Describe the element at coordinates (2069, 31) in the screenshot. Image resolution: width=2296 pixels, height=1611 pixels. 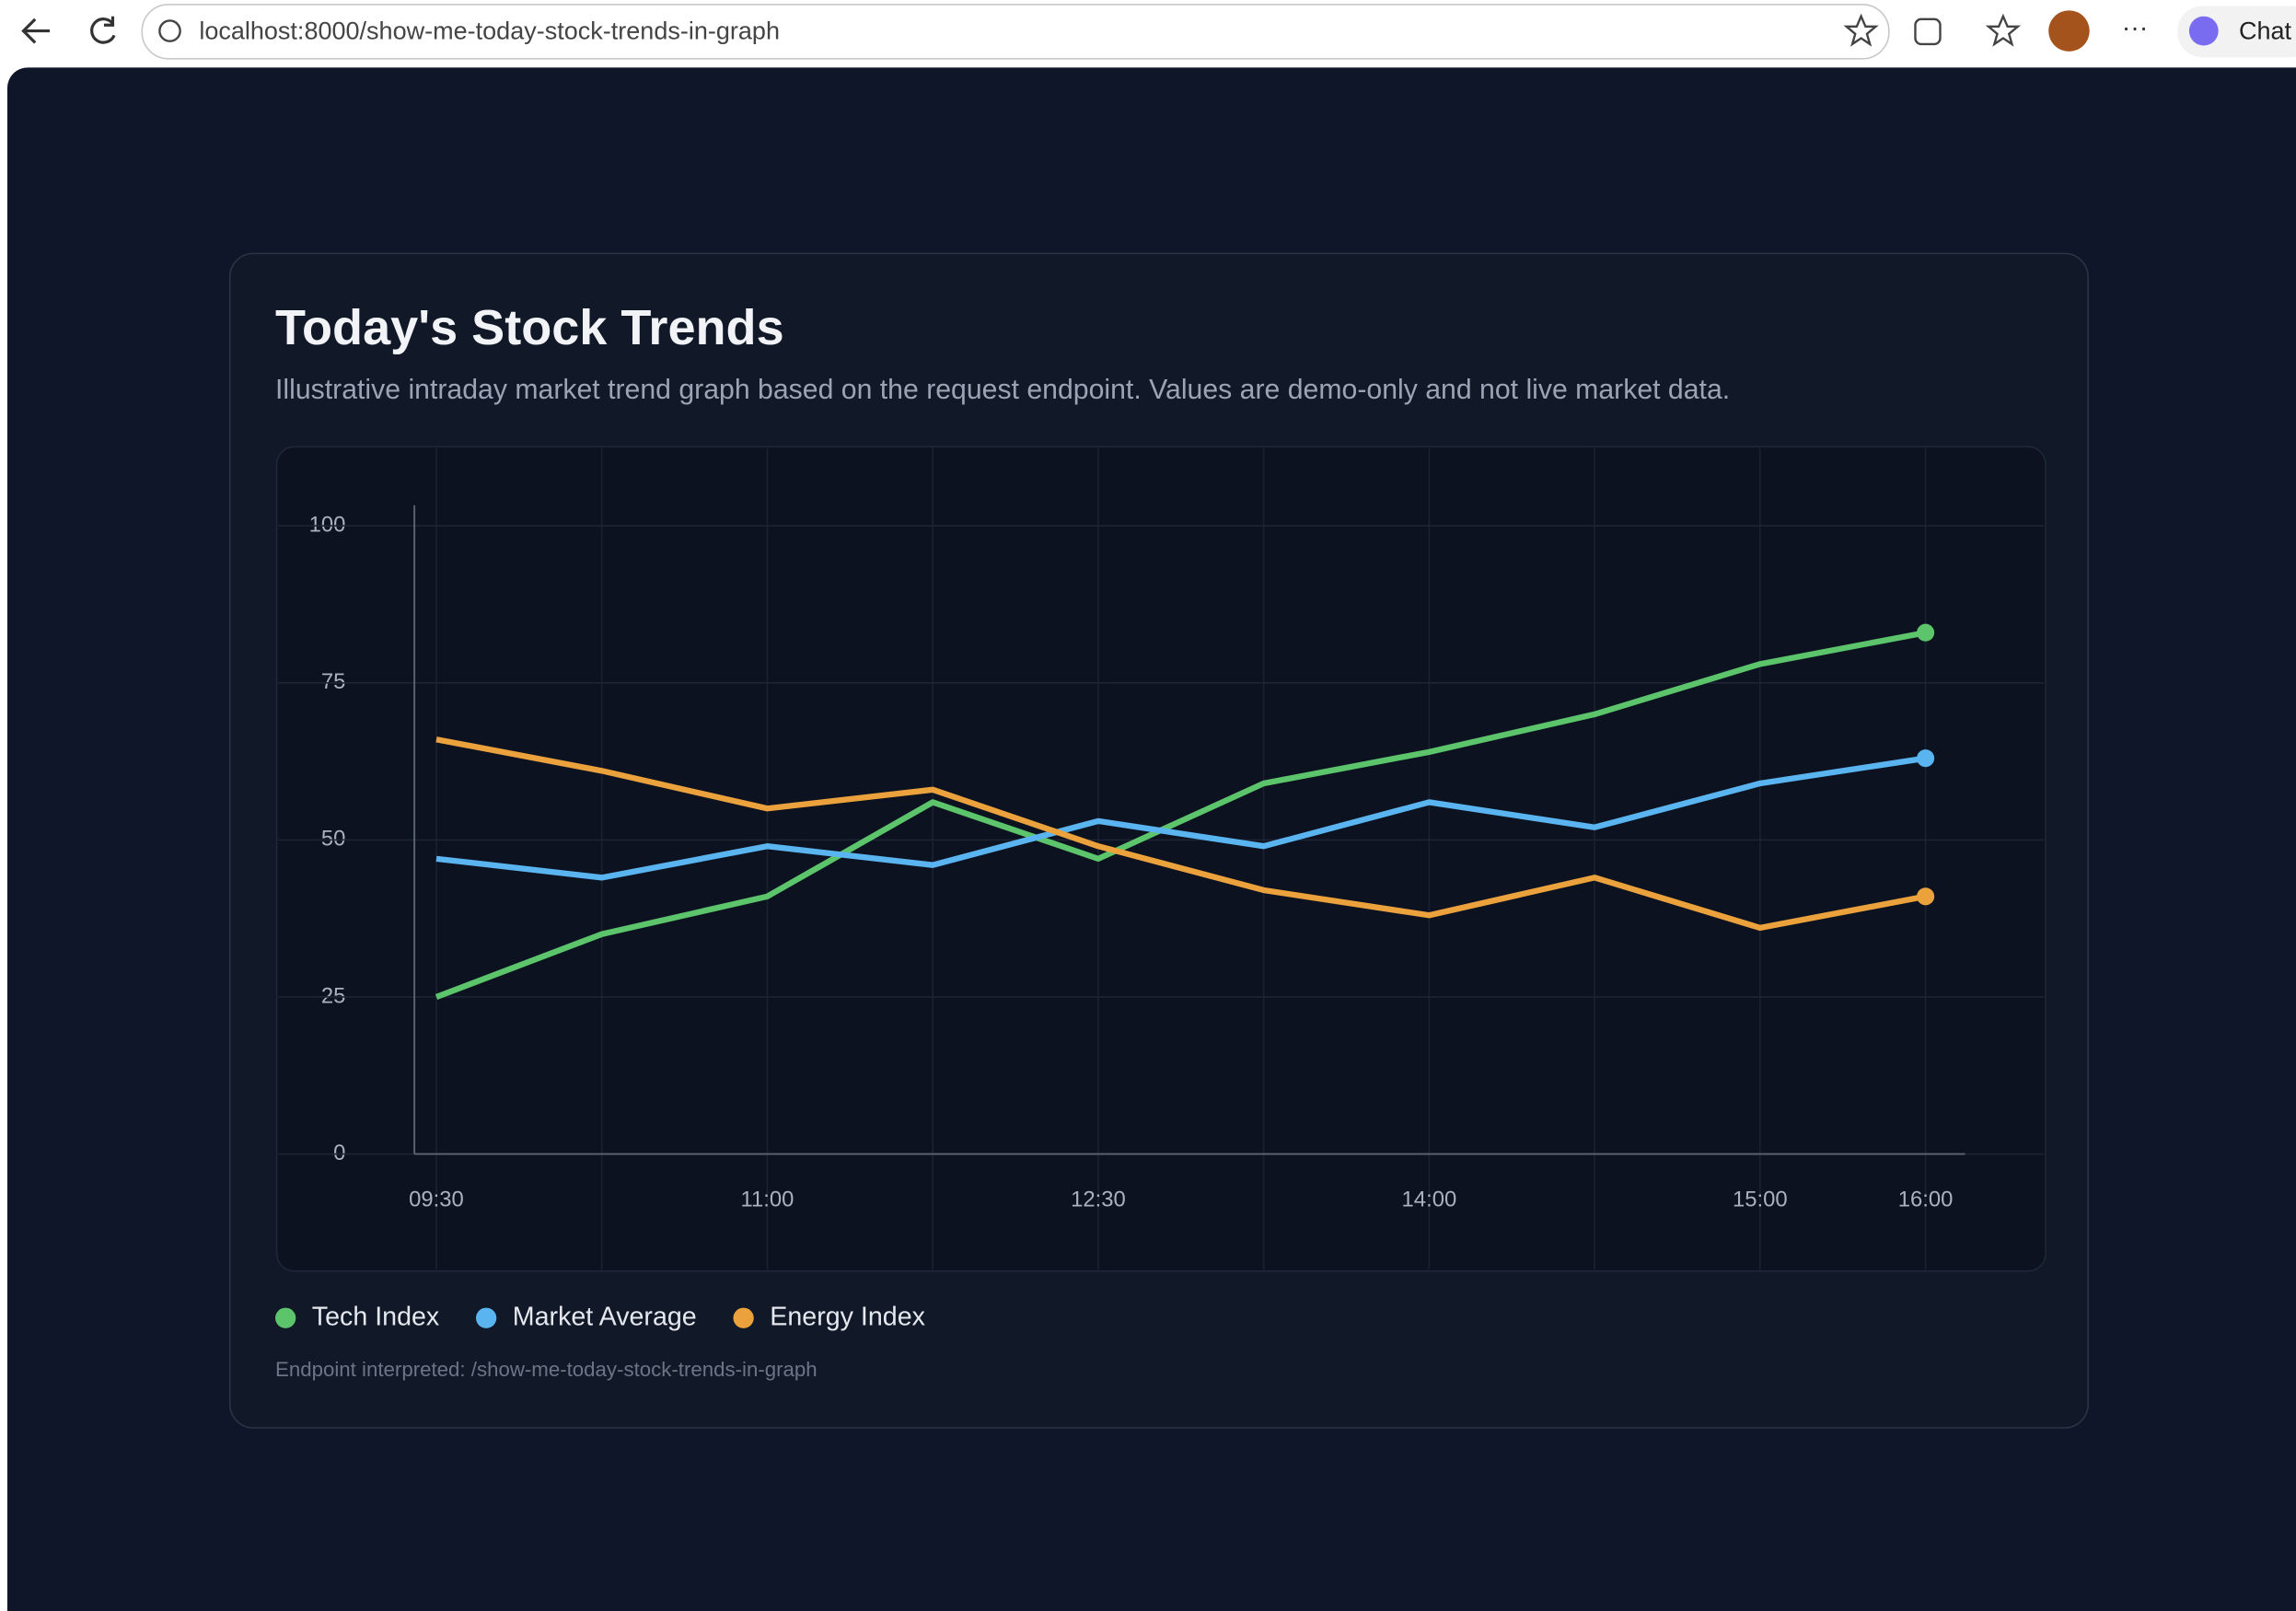
I see `profile-avatar` at that location.